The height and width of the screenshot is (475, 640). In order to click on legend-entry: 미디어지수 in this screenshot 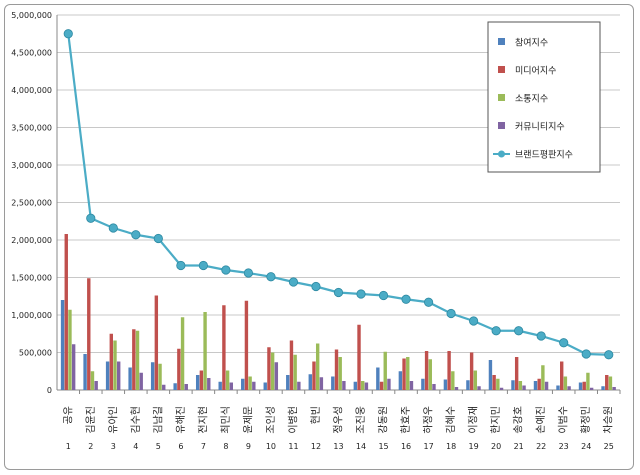, I will do `click(535, 71)`.